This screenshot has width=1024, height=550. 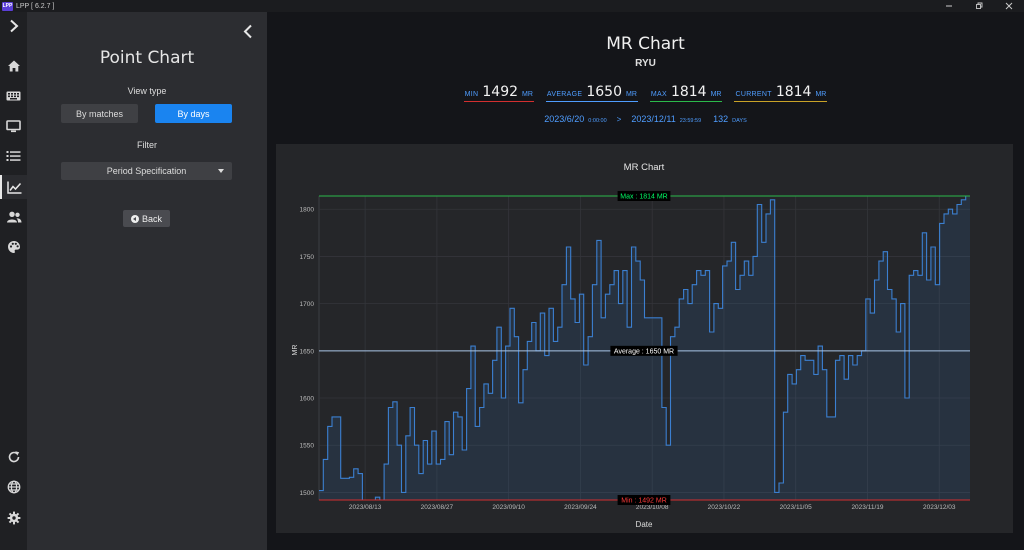 What do you see at coordinates (147, 58) in the screenshot?
I see `panel-title: Point Chart` at bounding box center [147, 58].